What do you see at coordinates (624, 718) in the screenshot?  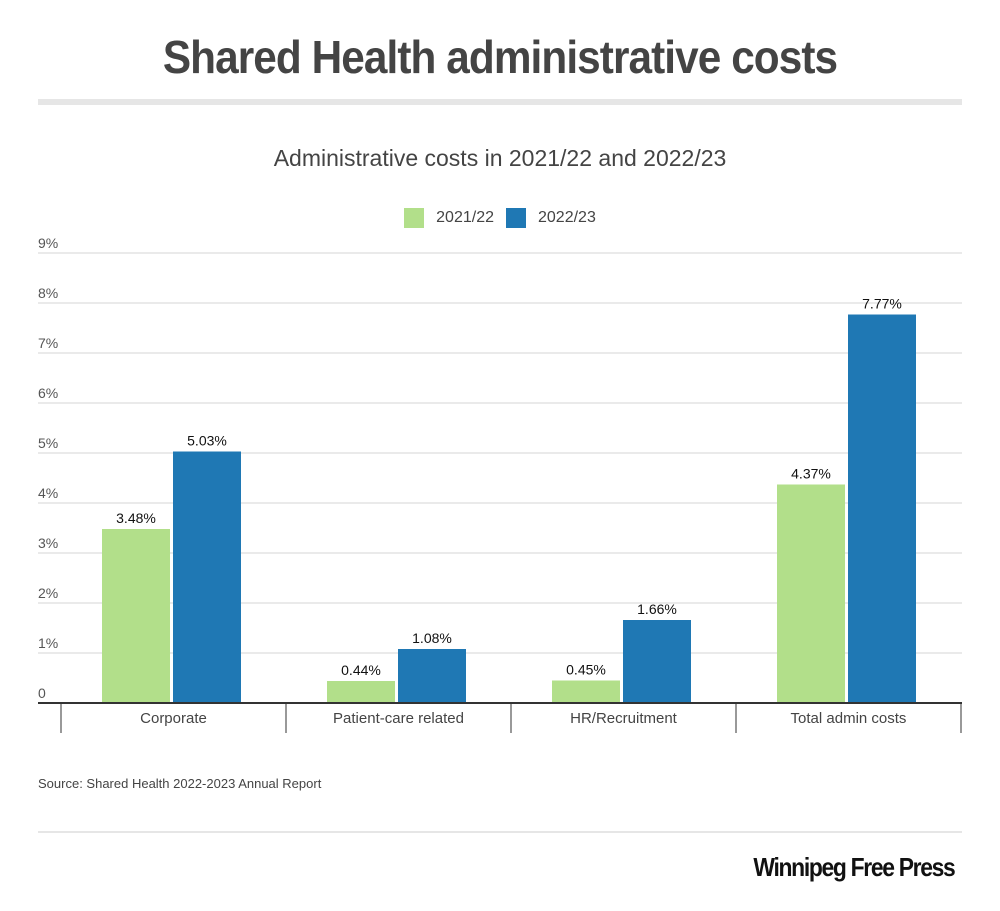 I see `x-tick-label: HR/Recruitment` at bounding box center [624, 718].